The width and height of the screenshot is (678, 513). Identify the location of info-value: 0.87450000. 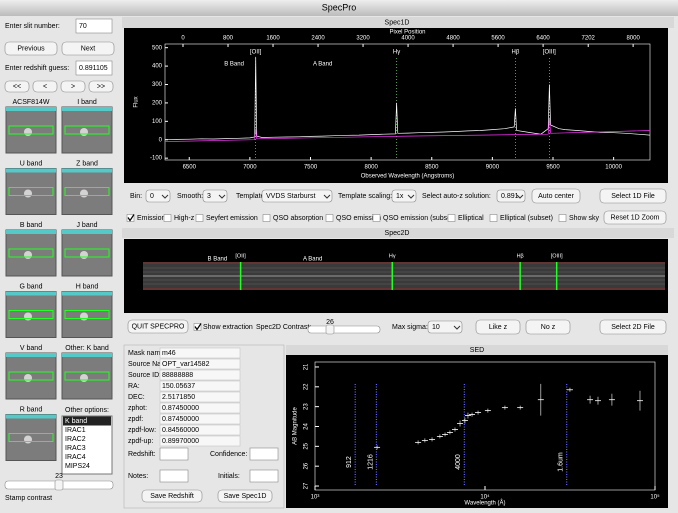
(180, 419).